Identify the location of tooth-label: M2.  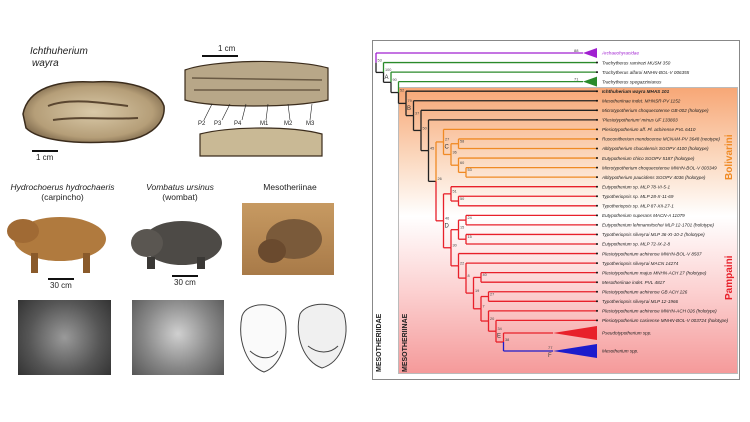
(288, 124).